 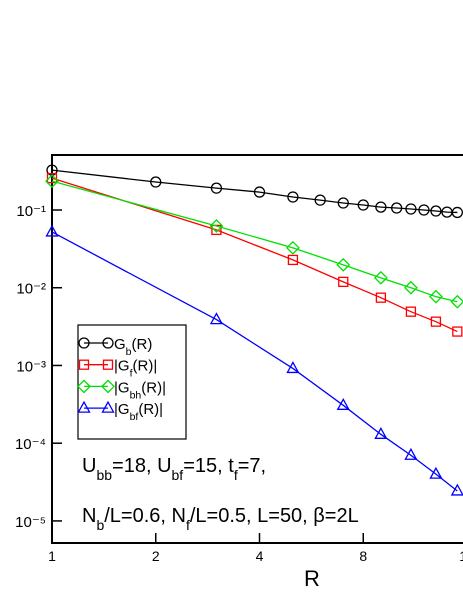 What do you see at coordinates (461, 556) in the screenshot?
I see `x-tick-label: 16` at bounding box center [461, 556].